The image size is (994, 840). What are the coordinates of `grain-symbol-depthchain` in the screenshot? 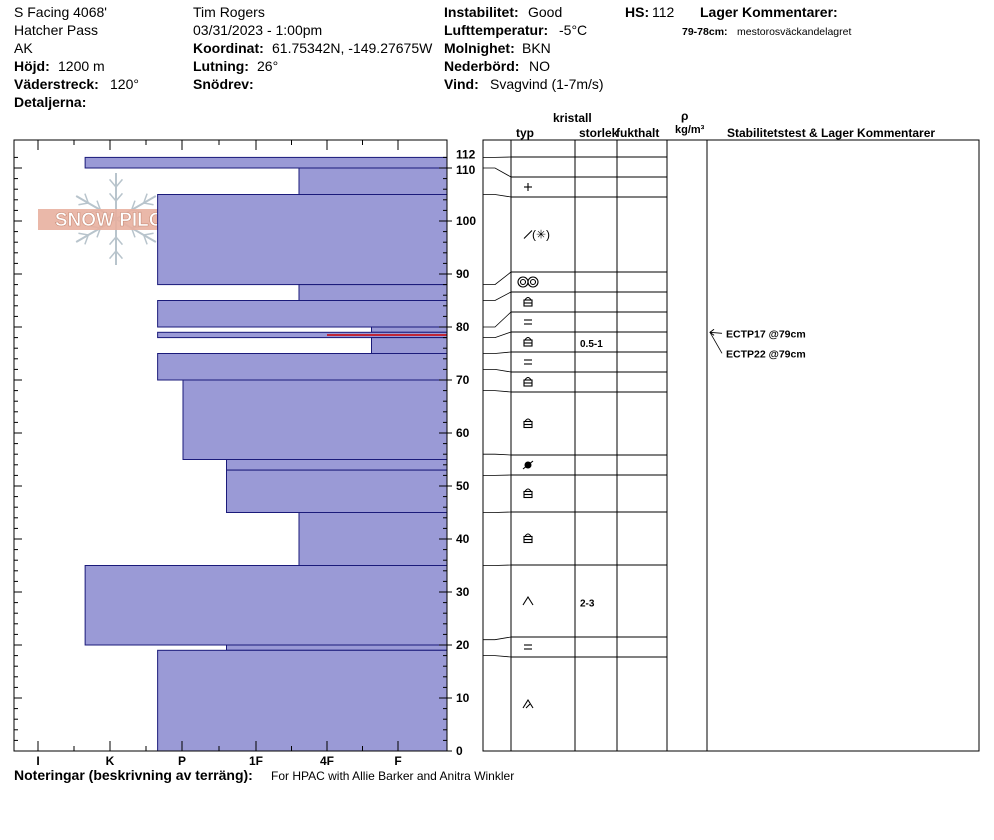 It's located at (528, 703).